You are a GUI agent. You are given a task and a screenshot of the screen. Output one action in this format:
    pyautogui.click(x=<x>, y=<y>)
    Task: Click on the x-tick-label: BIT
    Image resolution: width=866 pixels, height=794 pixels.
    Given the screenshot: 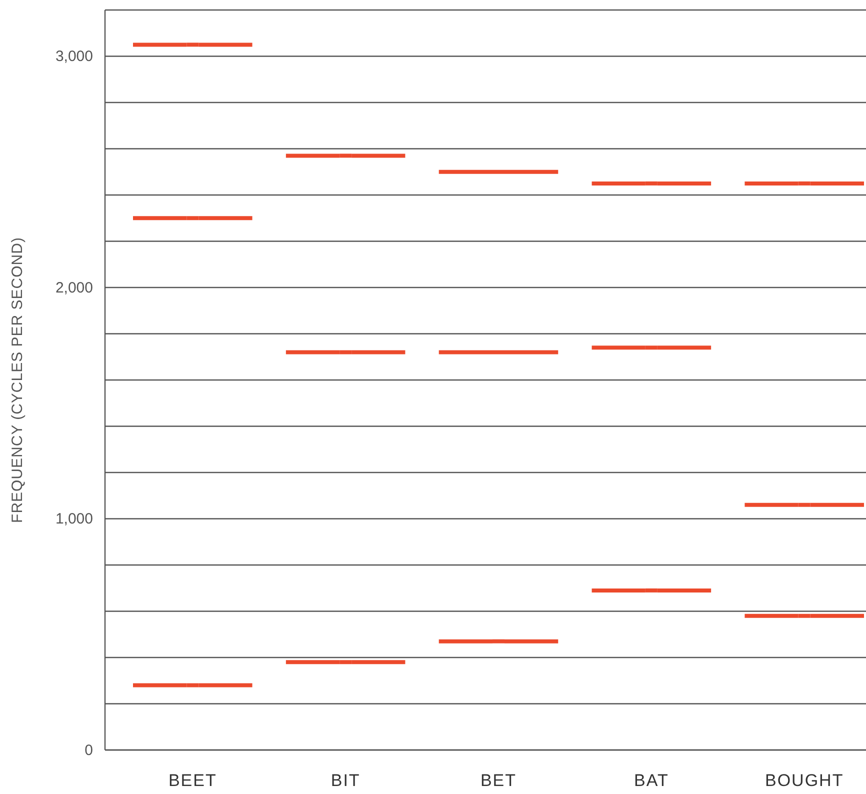 What is the action you would take?
    pyautogui.click(x=345, y=780)
    